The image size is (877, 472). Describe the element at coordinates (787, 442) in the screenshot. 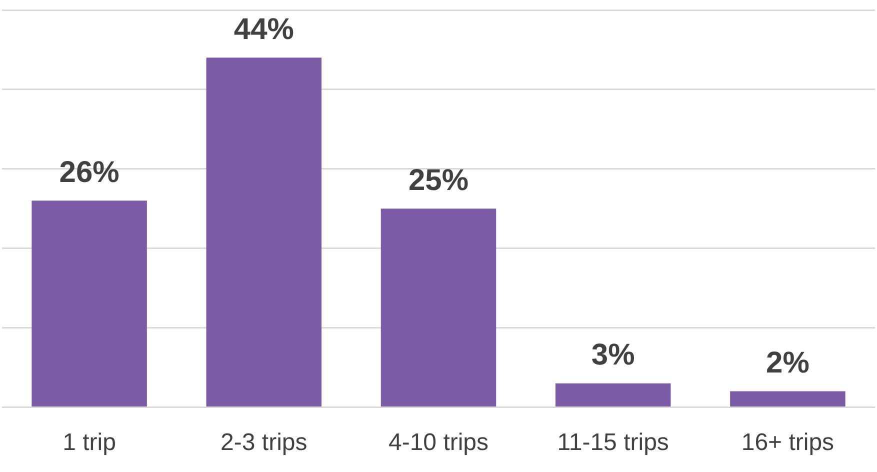

I see `x-tick-label: 16+ trips` at that location.